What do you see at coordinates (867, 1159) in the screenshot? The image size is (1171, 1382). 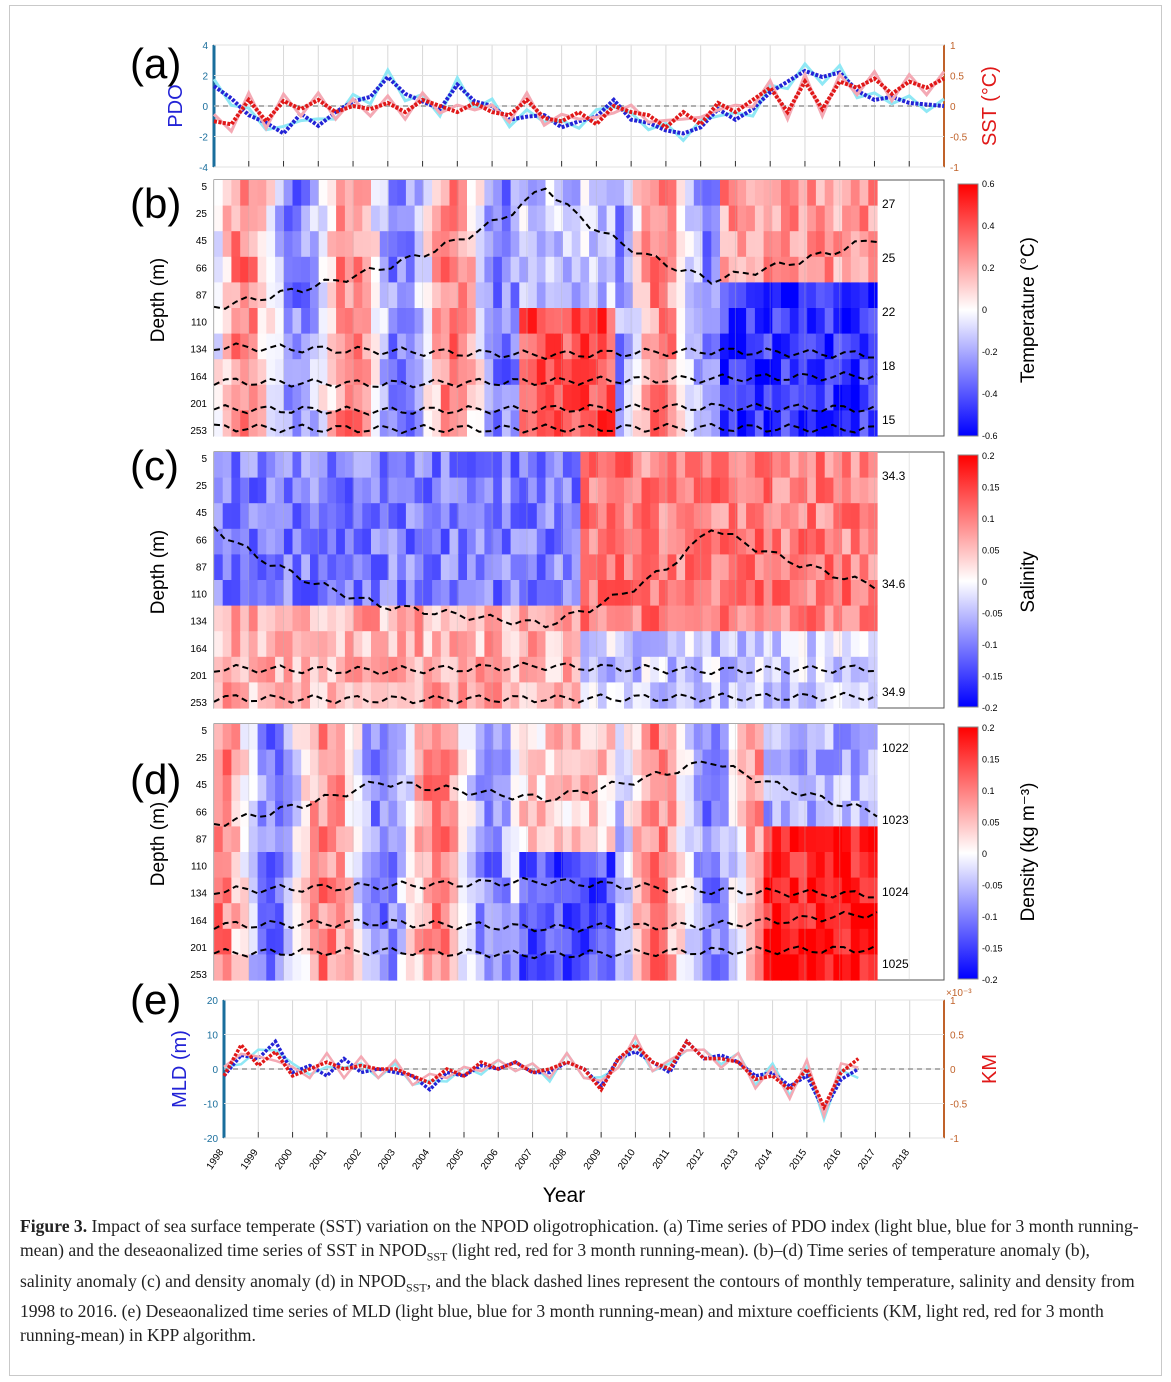 I see `year-label: 2017` at bounding box center [867, 1159].